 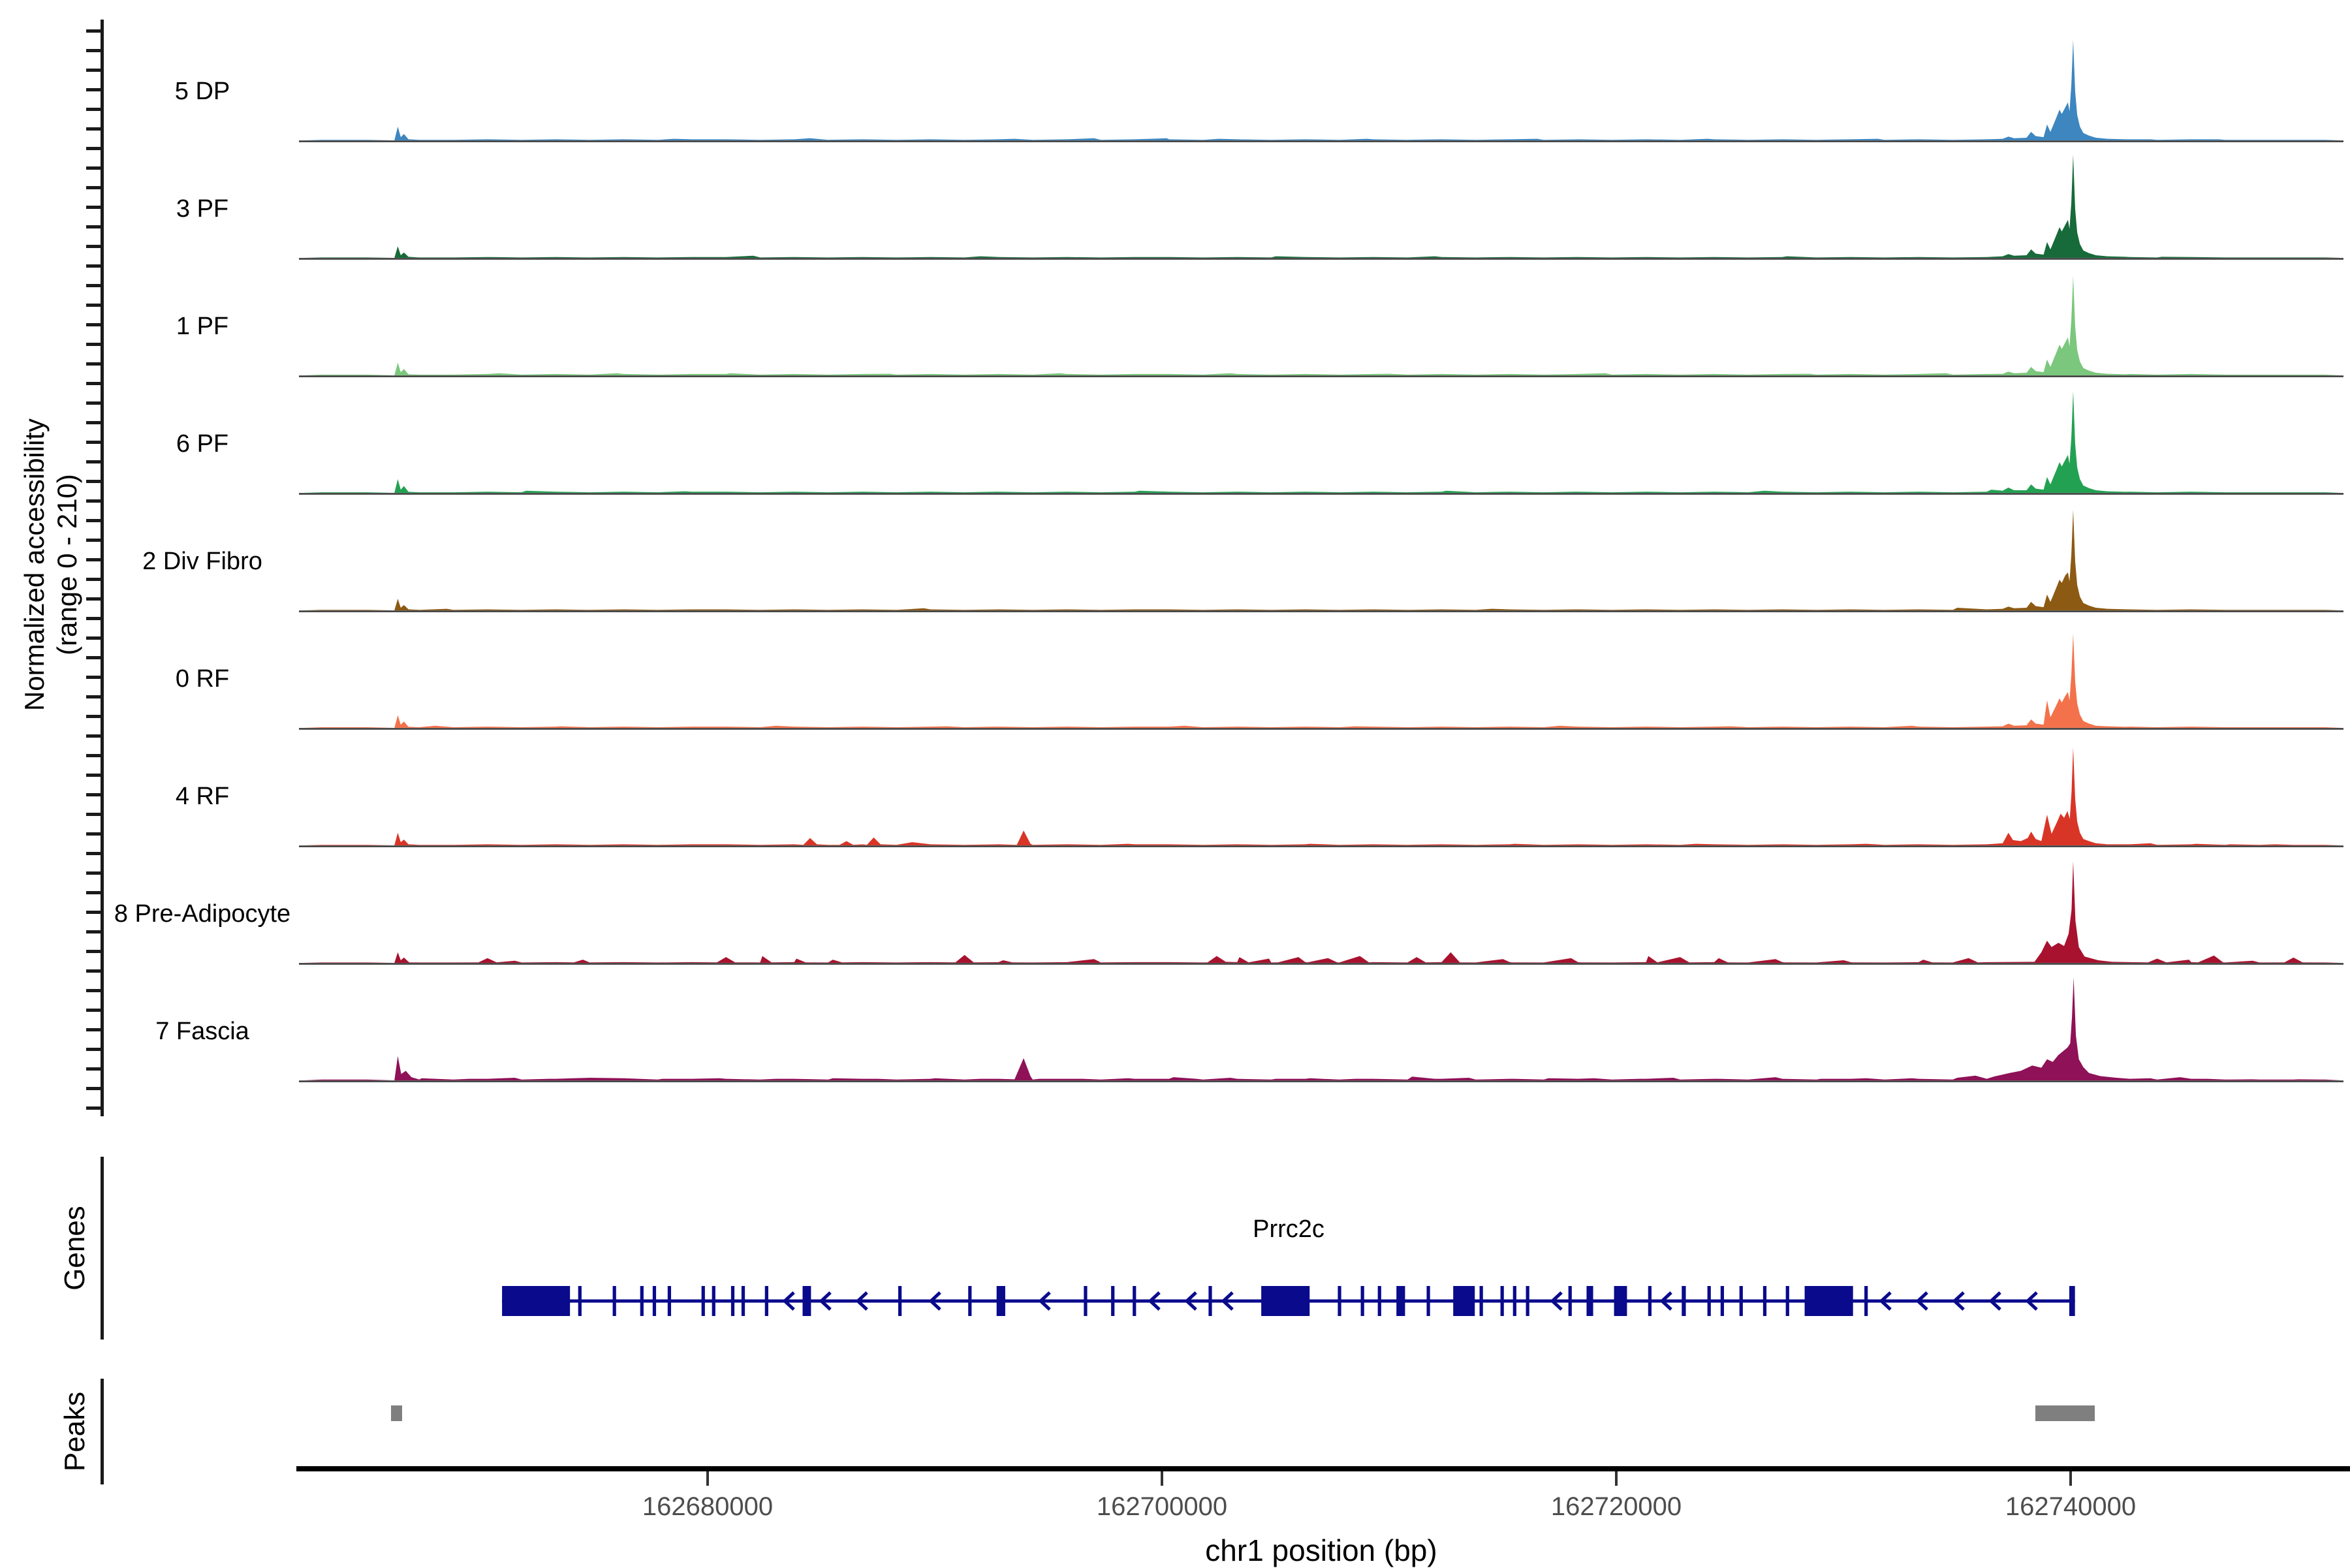 What do you see at coordinates (202, 1031) in the screenshot?
I see `track-label: 7 Fascia` at bounding box center [202, 1031].